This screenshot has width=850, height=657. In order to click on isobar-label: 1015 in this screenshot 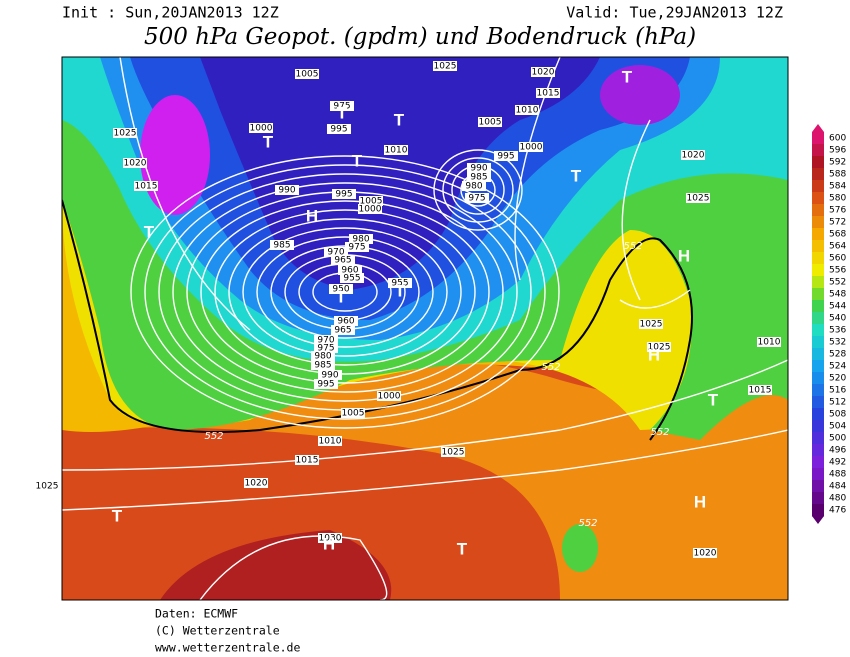, I will do `click(146, 187)`.